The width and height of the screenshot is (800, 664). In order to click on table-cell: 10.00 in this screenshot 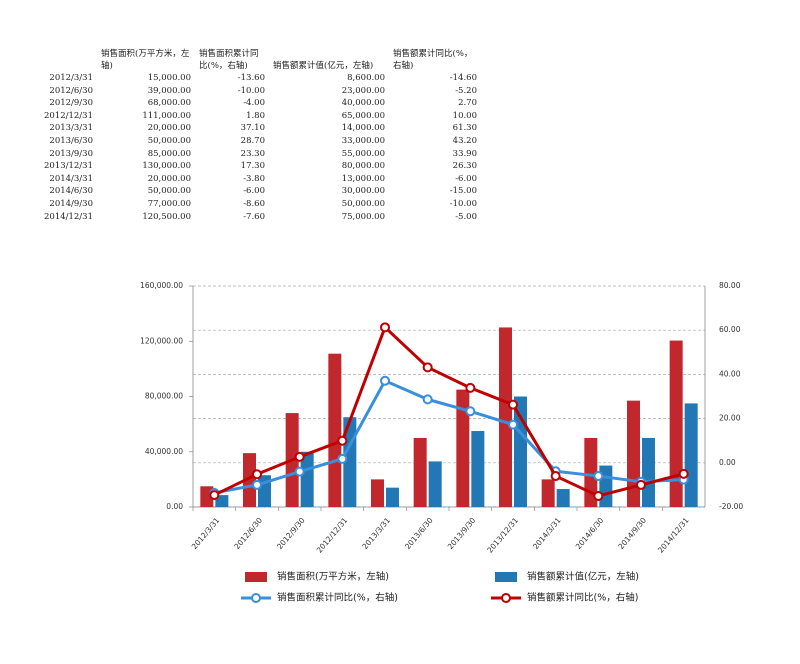, I will do `click(464, 115)`.